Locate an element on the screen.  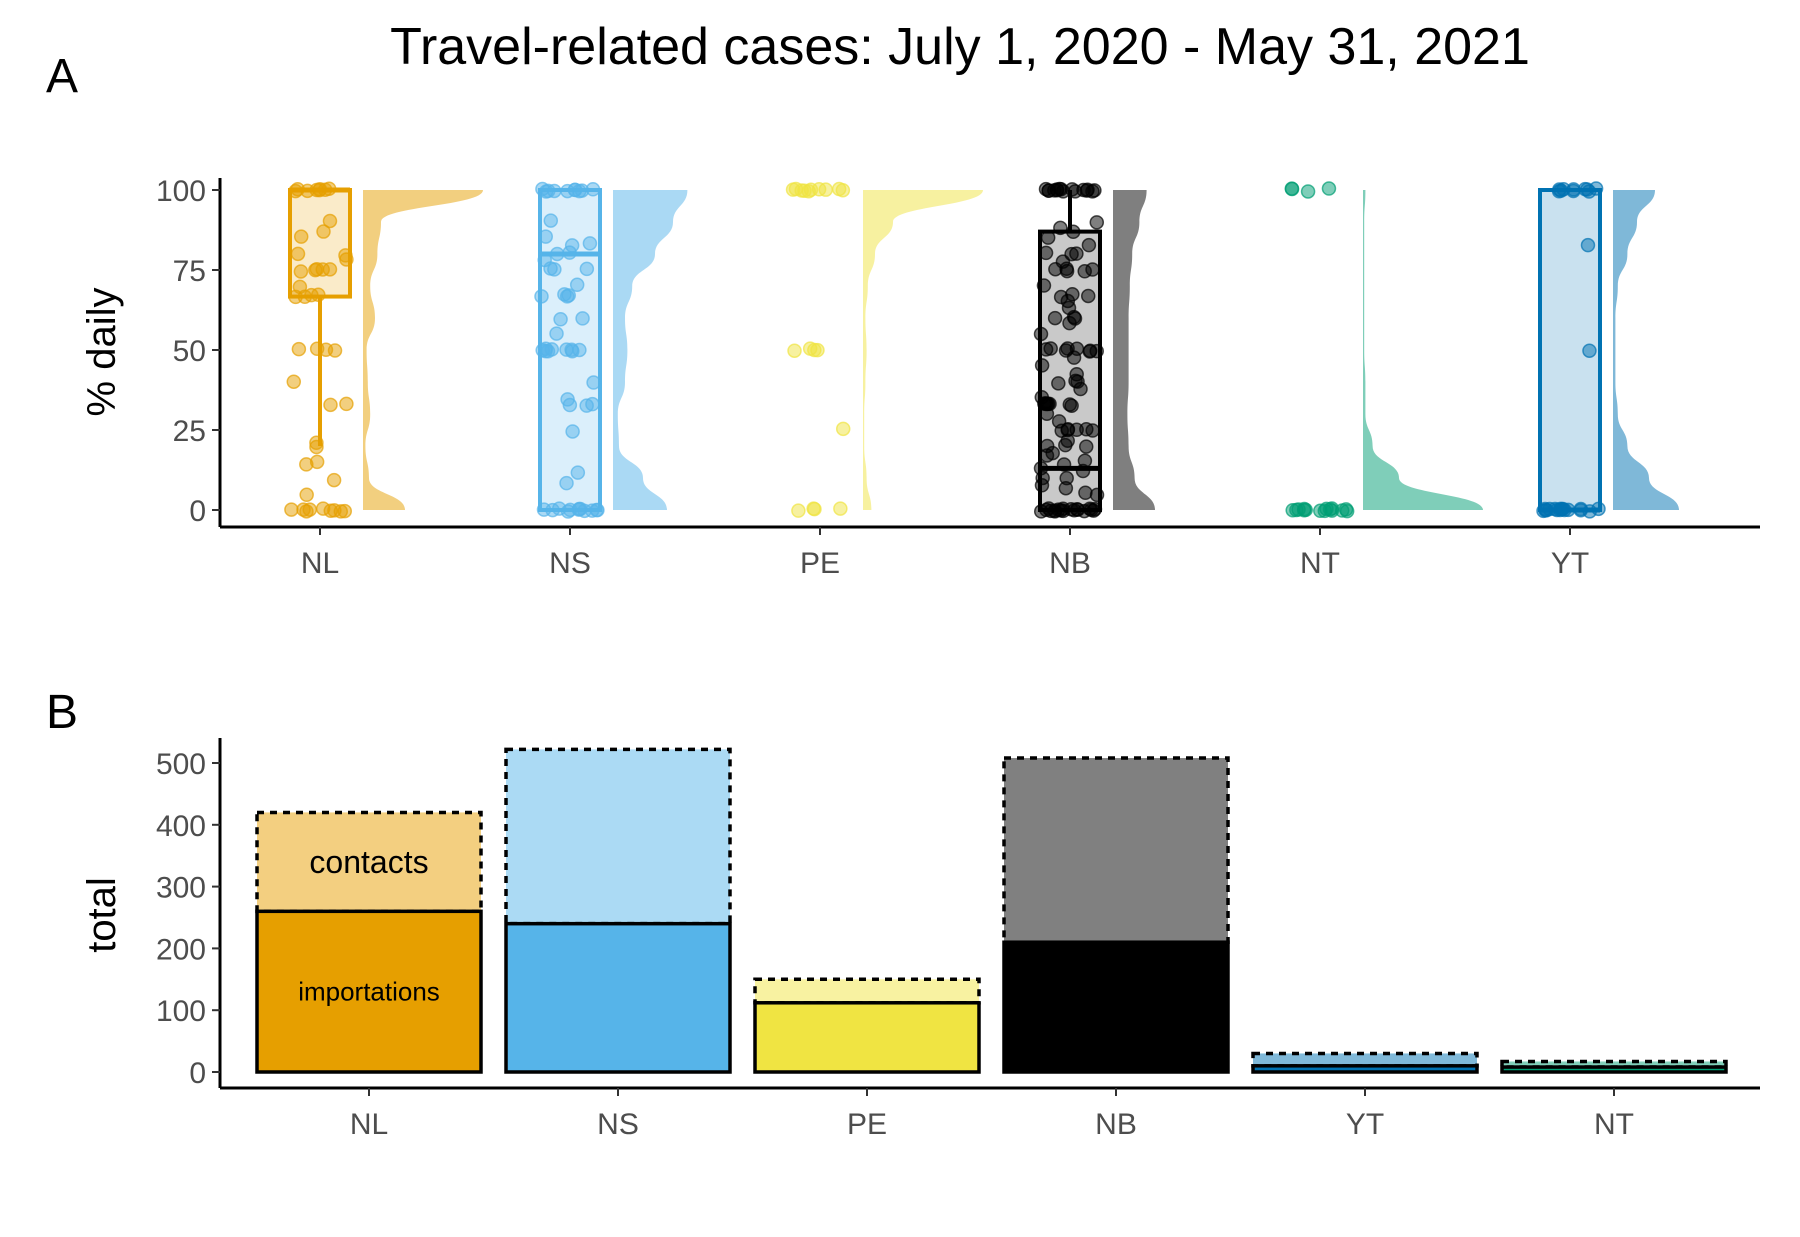
panel-b-bar-importations-nt is located at coordinates (1614, 1069).